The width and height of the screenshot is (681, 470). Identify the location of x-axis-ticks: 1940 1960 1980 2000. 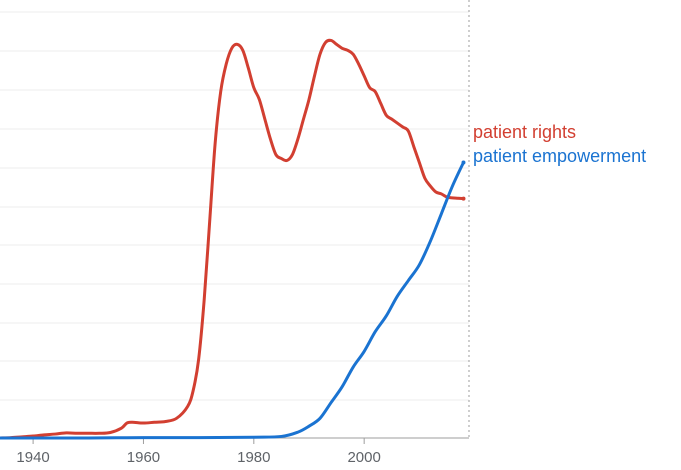
(198, 452).